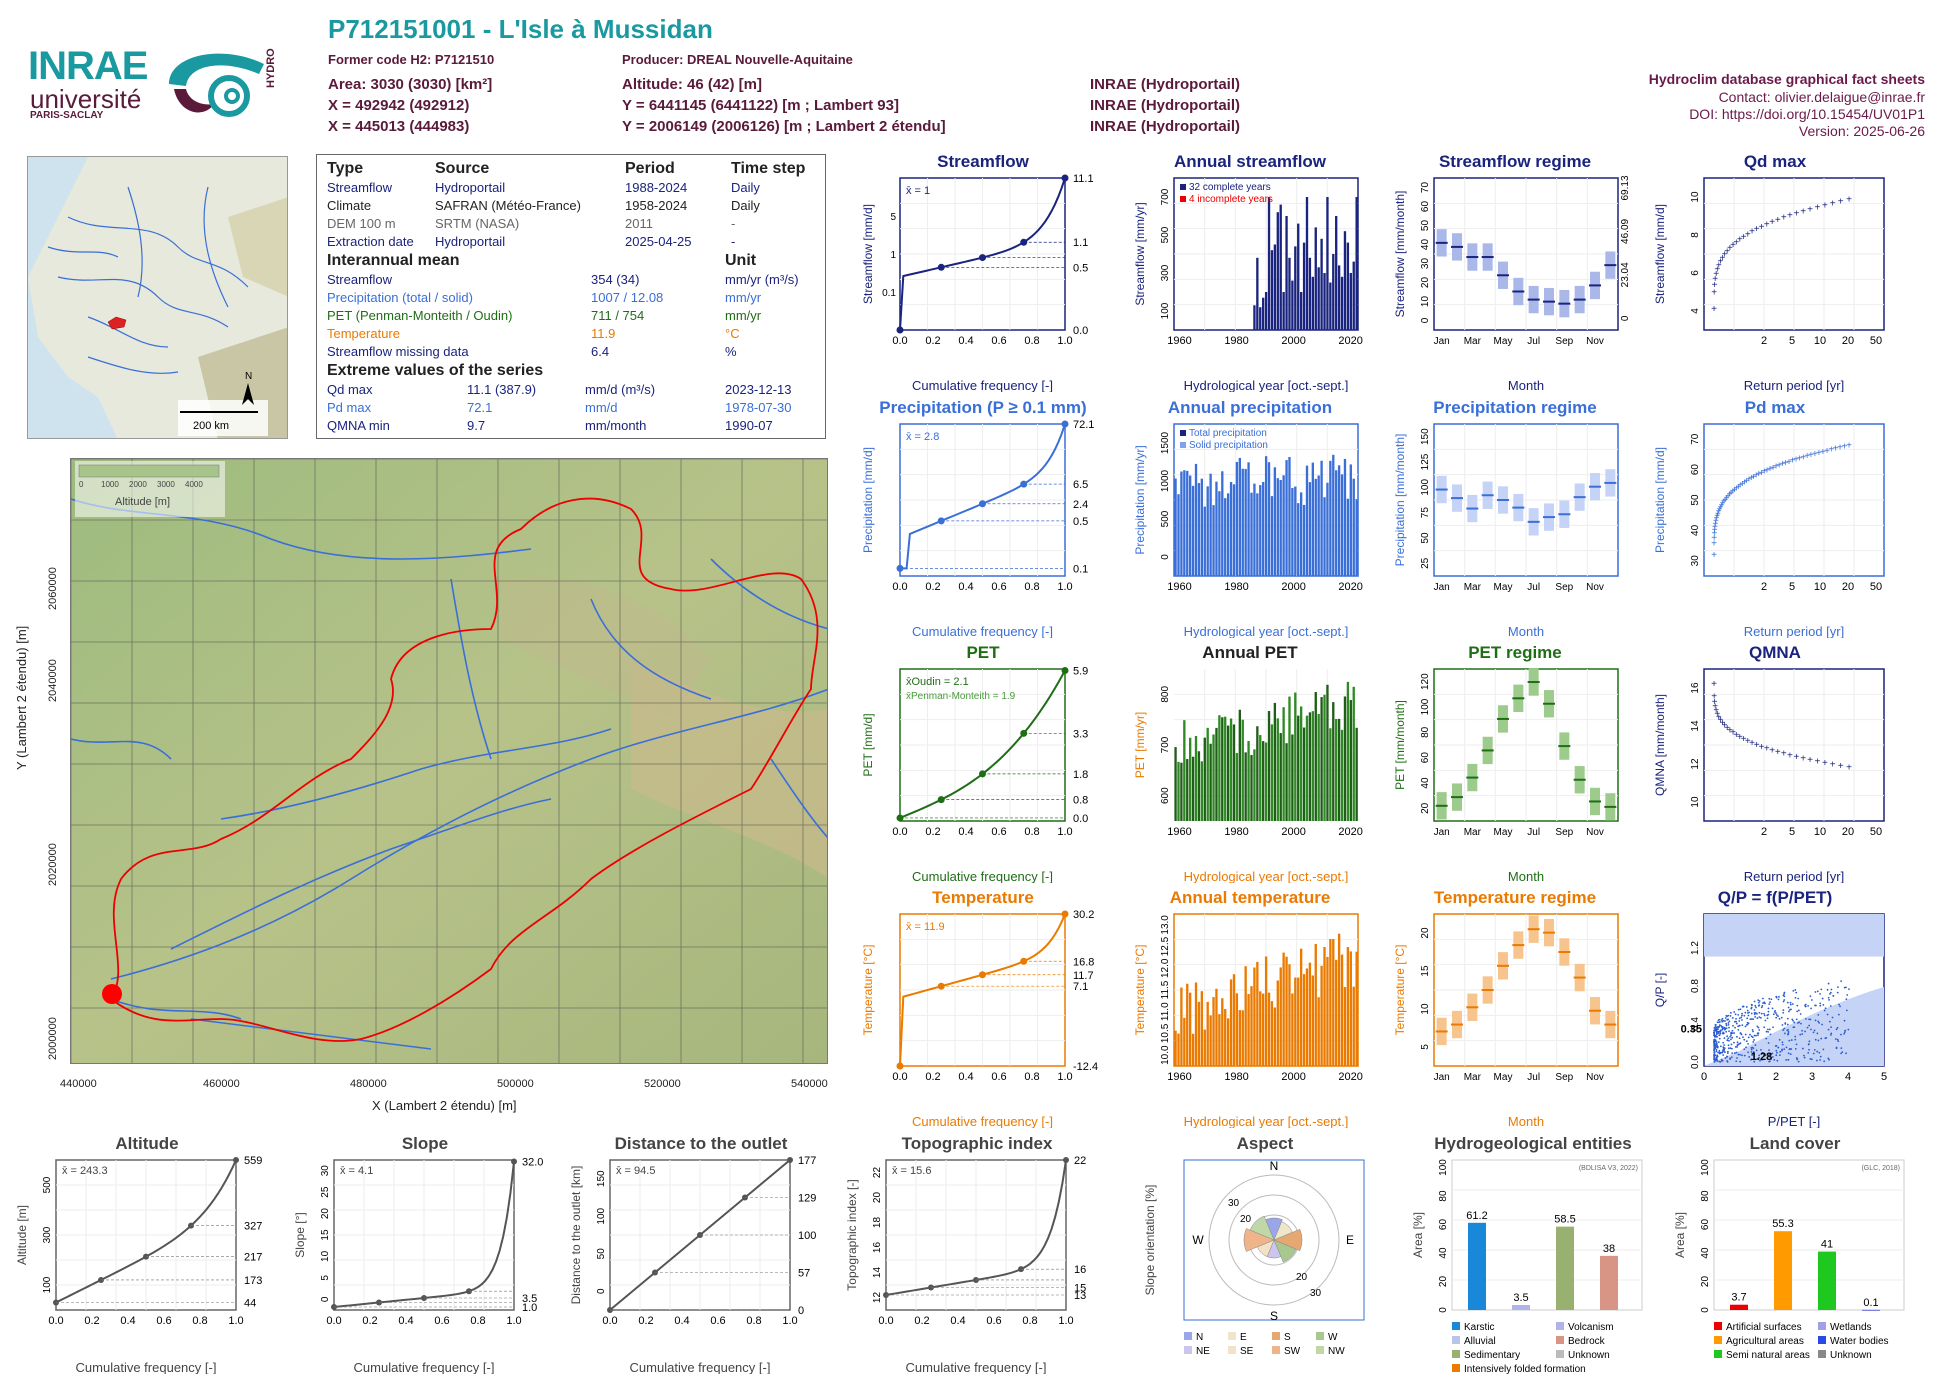 The width and height of the screenshot is (1960, 1386). I want to click on x-tick: 1.0, so click(789, 1321).